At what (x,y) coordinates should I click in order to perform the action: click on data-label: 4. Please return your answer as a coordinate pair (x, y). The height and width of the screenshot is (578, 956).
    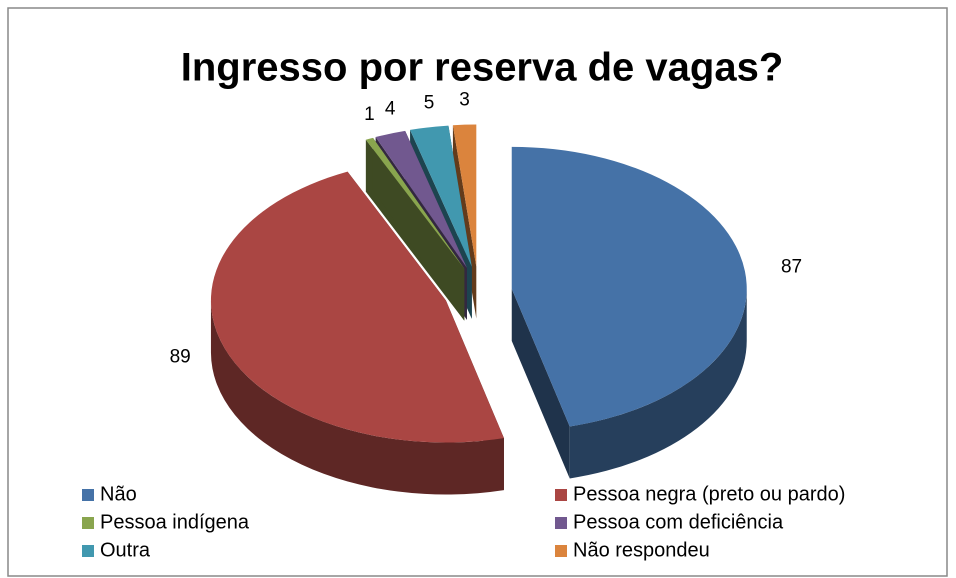
    Looking at the image, I should click on (390, 109).